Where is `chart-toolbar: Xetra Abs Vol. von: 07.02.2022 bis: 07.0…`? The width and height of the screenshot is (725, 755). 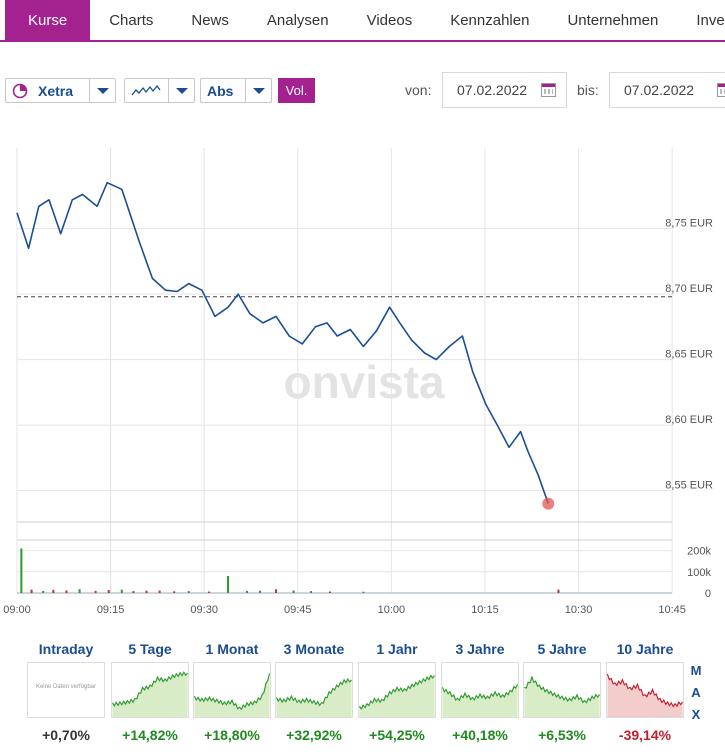 chart-toolbar: Xetra Abs Vol. von: 07.02.2022 bis: 07.0… is located at coordinates (365, 90).